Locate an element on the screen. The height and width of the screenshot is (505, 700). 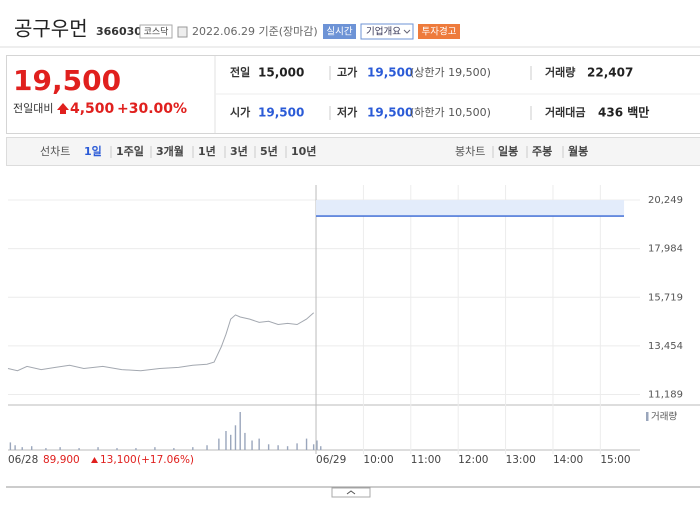
button-label: 투자경고 is located at coordinates (439, 32).